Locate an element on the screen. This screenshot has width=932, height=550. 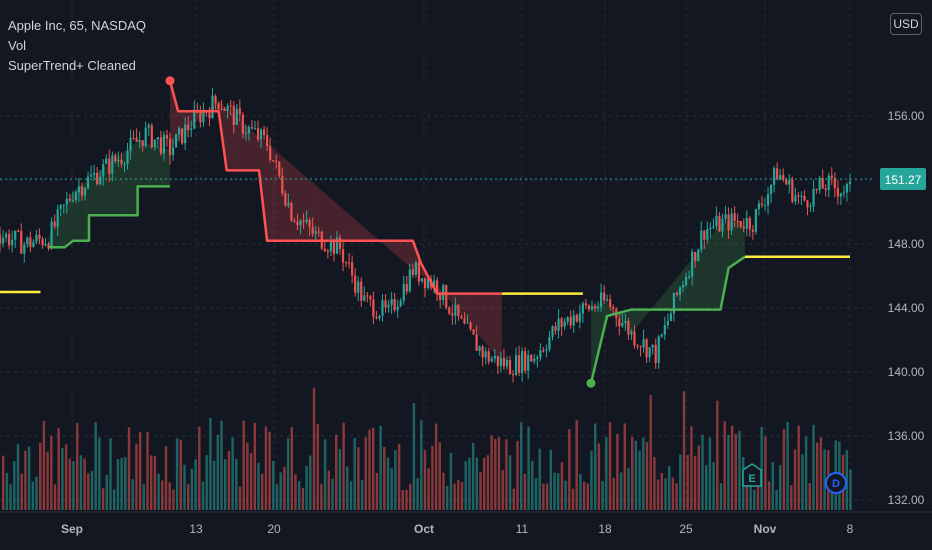
volume-legend: Vol is located at coordinates (17, 45).